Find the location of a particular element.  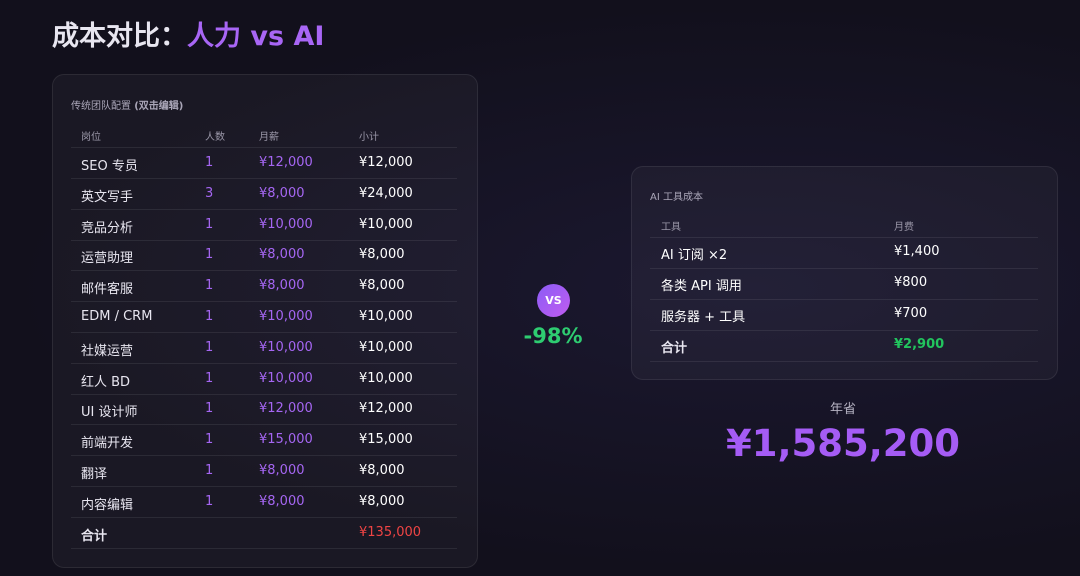

vs-badge: VS is located at coordinates (553, 300).